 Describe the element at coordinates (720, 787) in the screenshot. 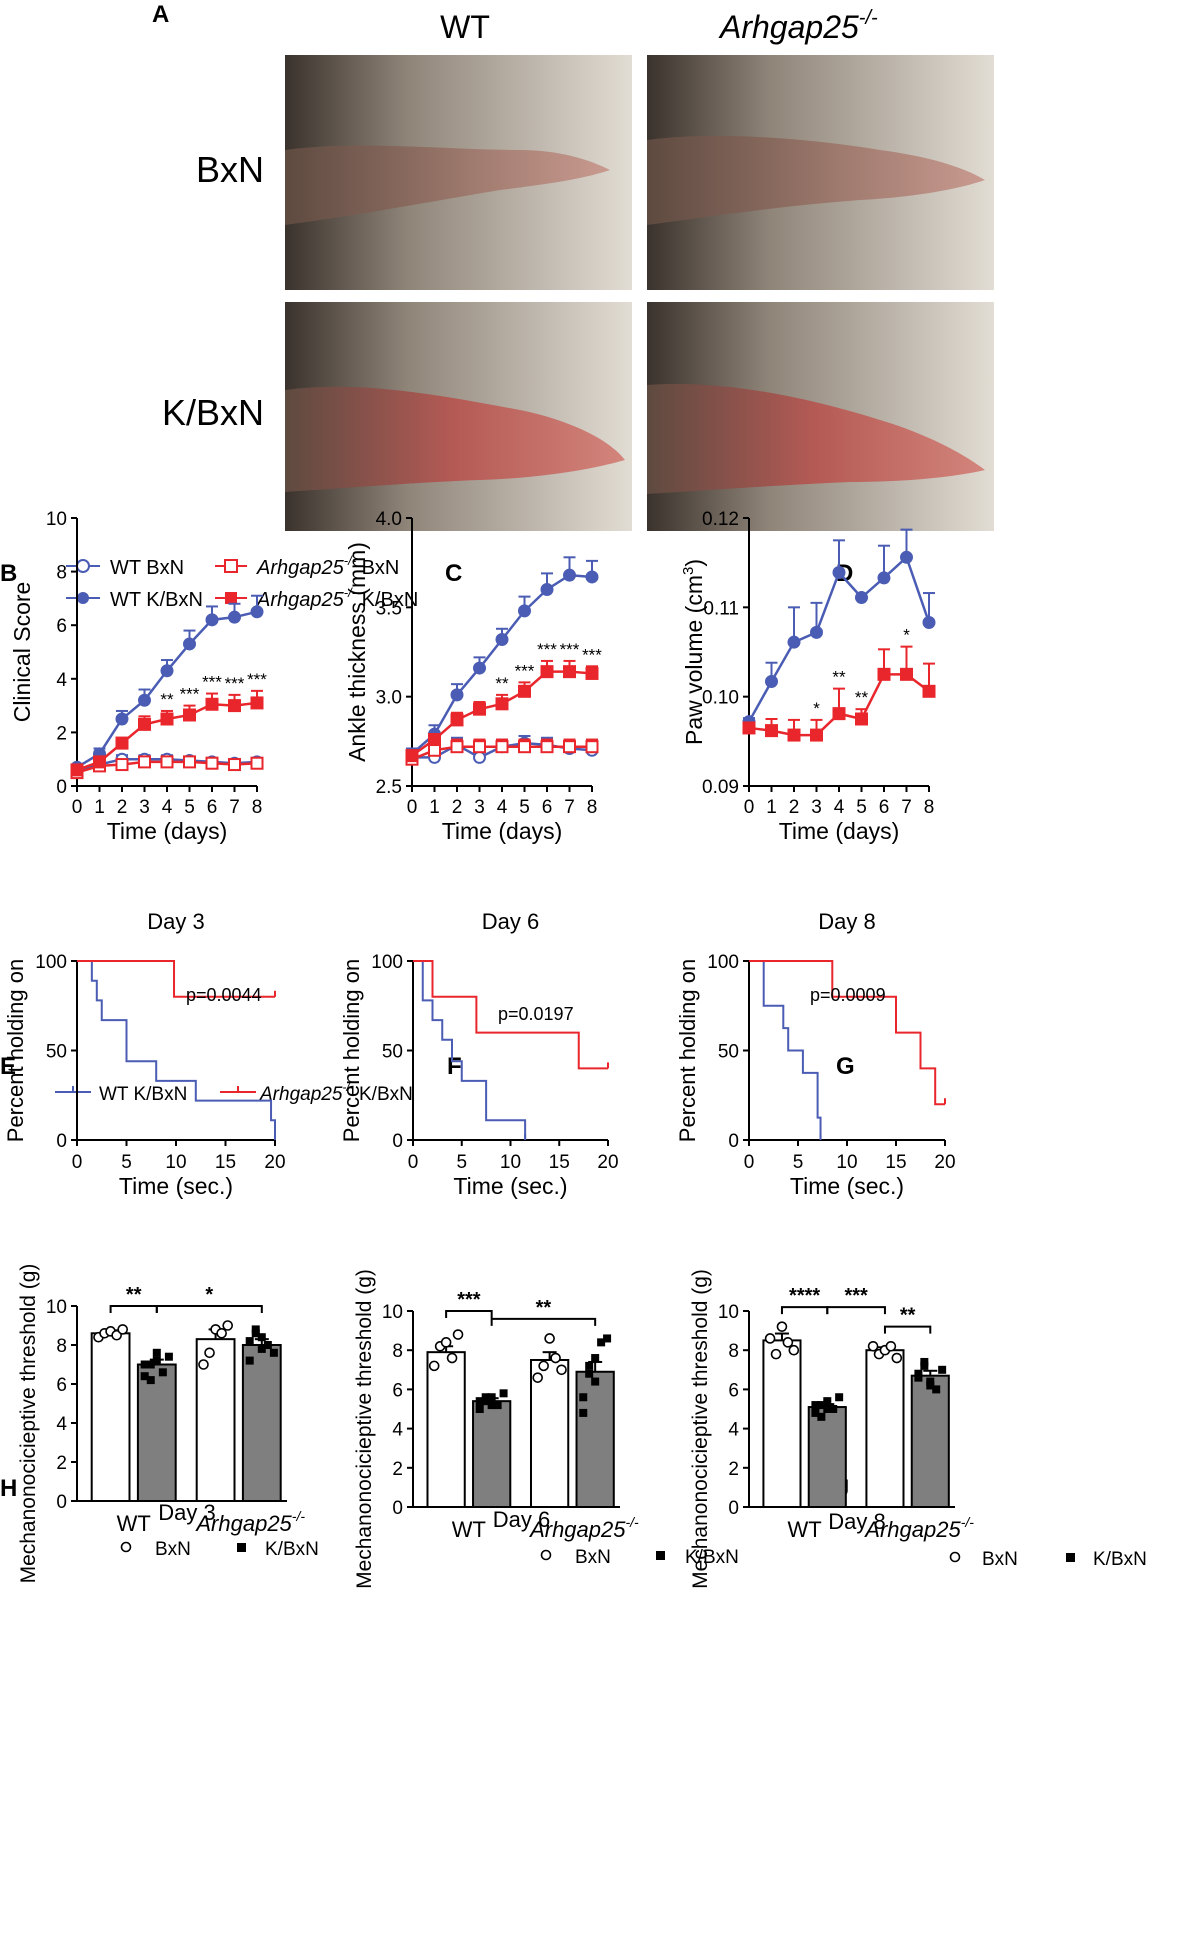

I see `y-tick-label: 0.09` at that location.